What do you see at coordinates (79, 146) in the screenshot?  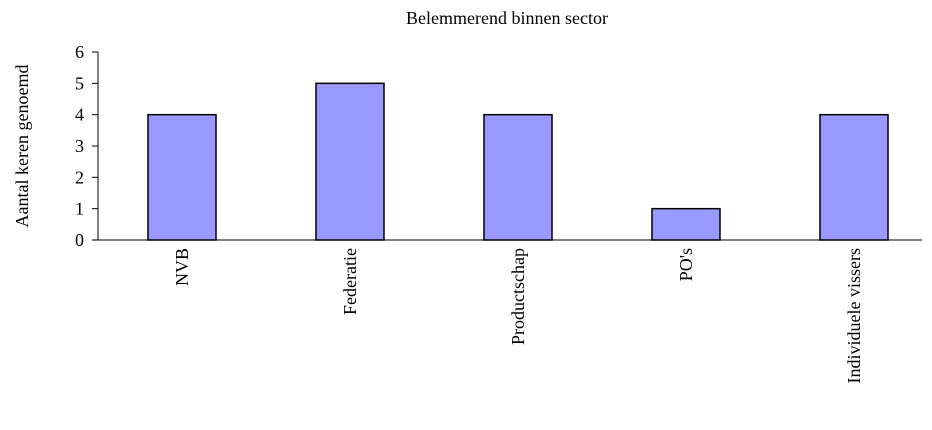 I see `y-tick-label: 3` at bounding box center [79, 146].